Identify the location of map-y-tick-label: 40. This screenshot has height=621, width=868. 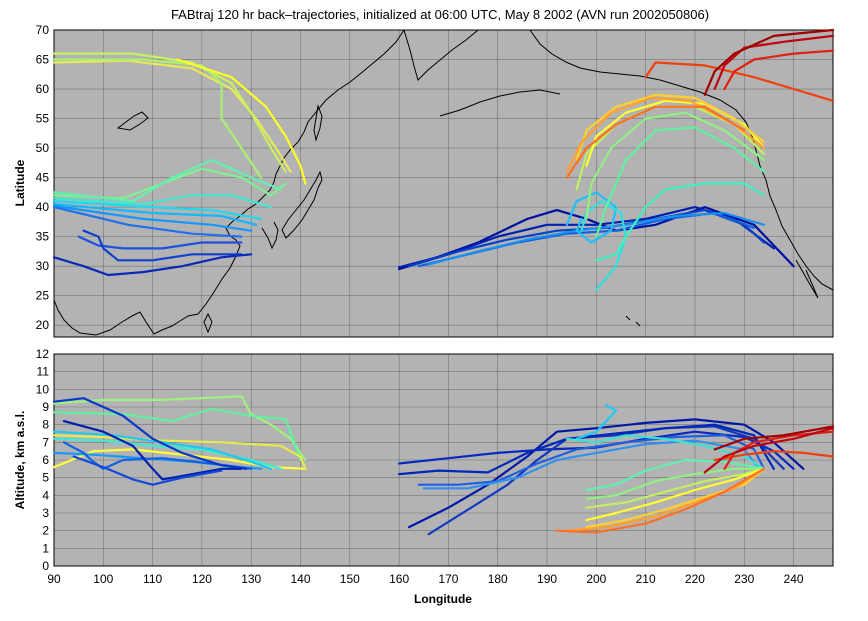
(43, 207).